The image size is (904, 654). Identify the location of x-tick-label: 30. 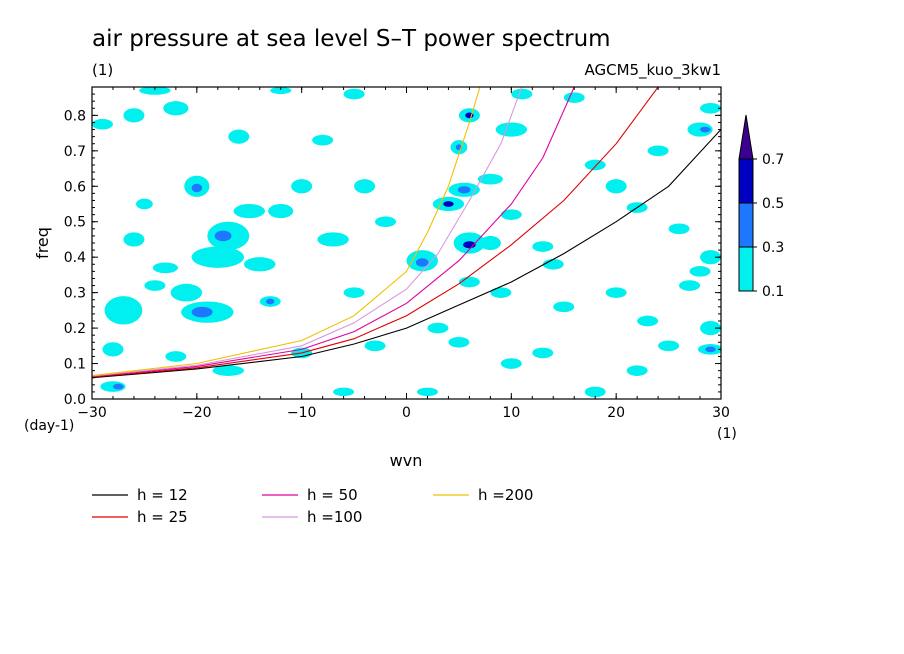
(721, 413).